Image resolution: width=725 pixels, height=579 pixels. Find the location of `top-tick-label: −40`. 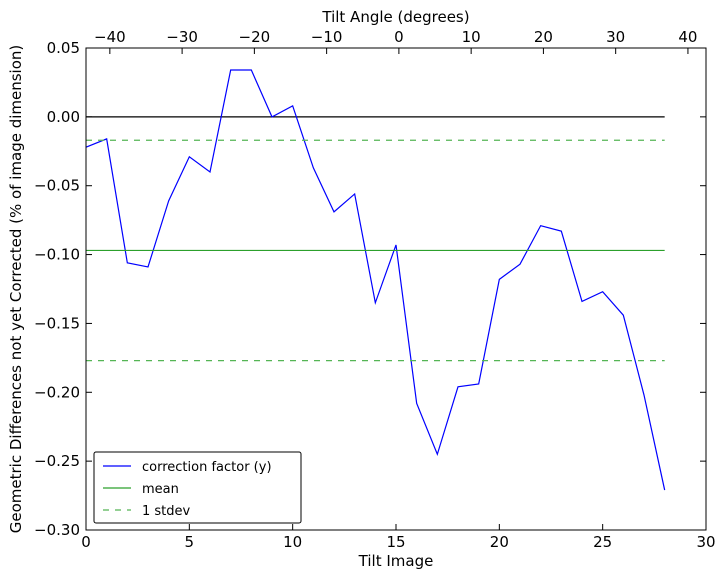

top-tick-label: −40 is located at coordinates (110, 37).